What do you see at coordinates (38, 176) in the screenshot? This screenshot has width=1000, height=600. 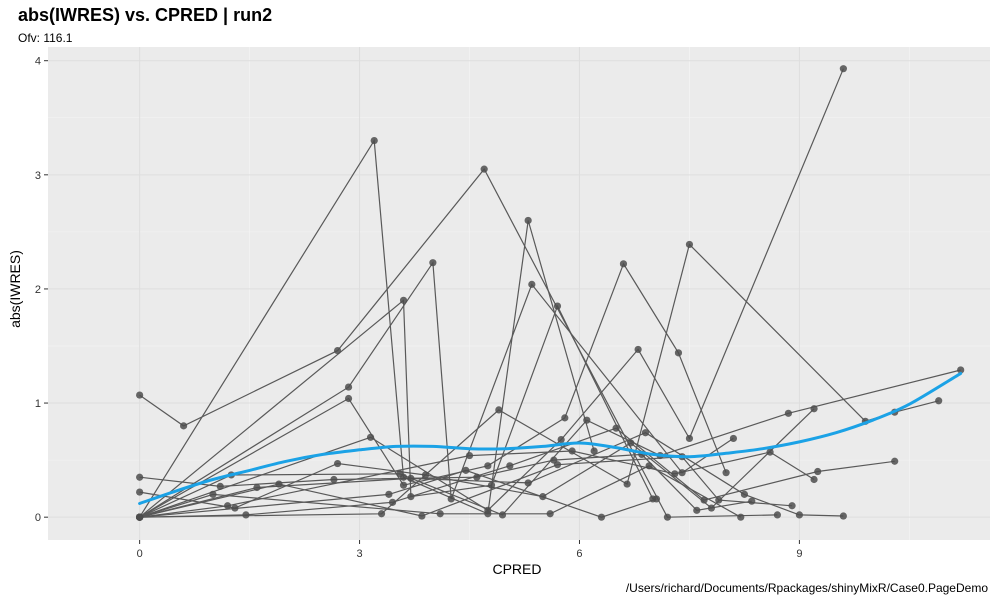 I see `y-tick-label: 3` at bounding box center [38, 176].